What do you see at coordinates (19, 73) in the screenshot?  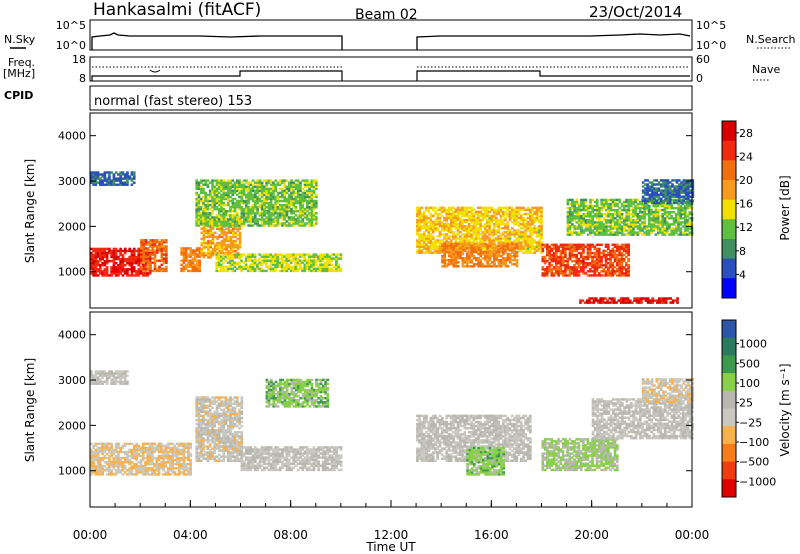 I see `freq-label-line2: [MHz]` at bounding box center [19, 73].